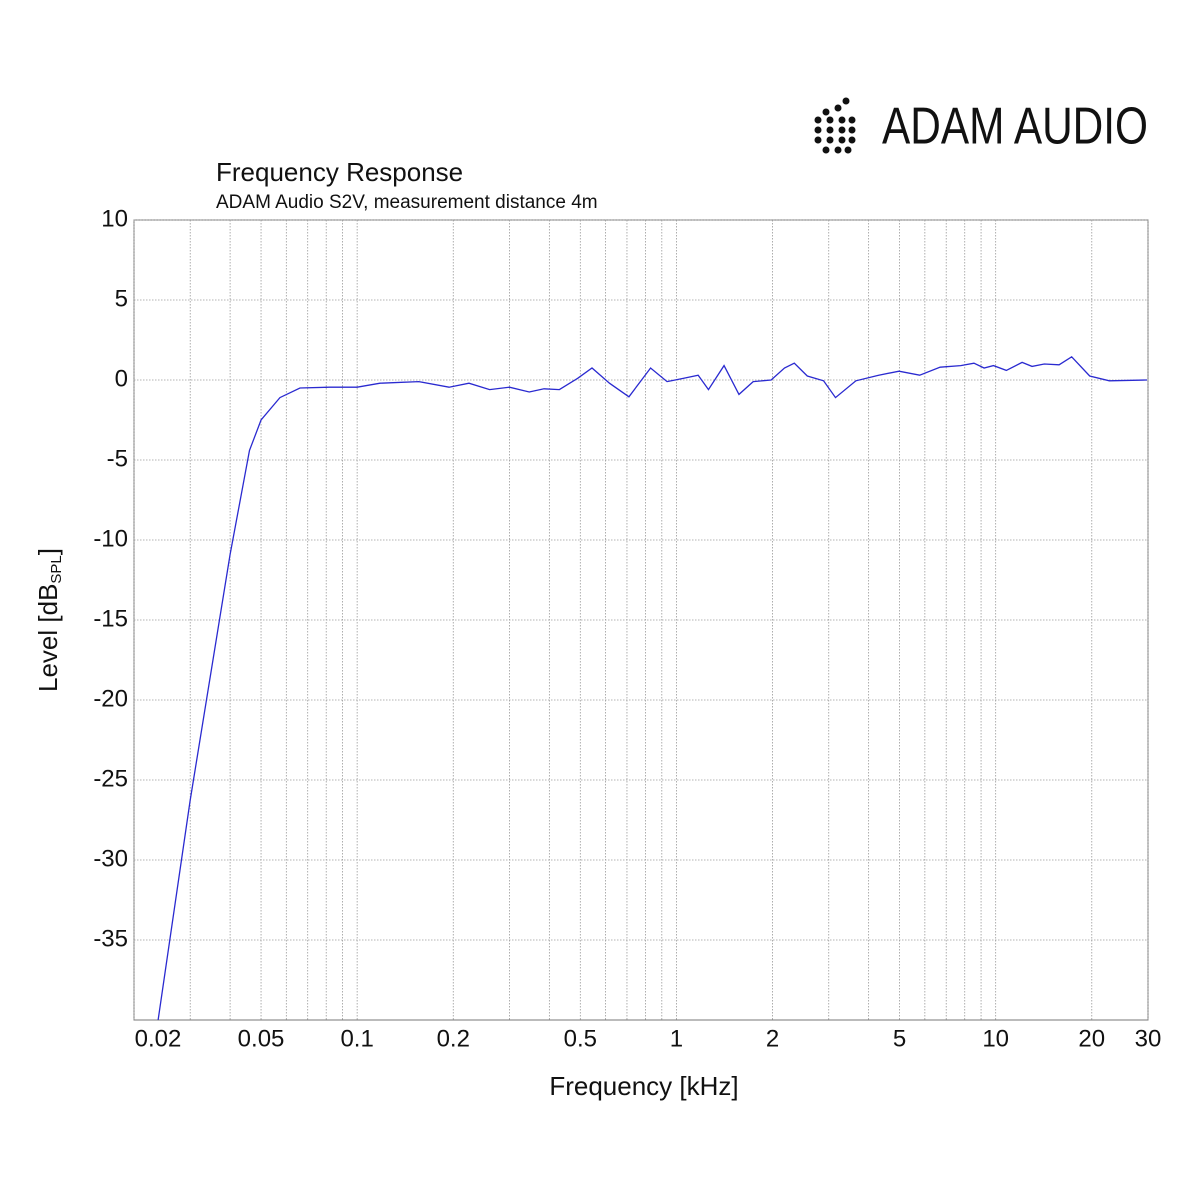  Describe the element at coordinates (356, 1038) in the screenshot. I see `x-tick-label: 0.1` at that location.